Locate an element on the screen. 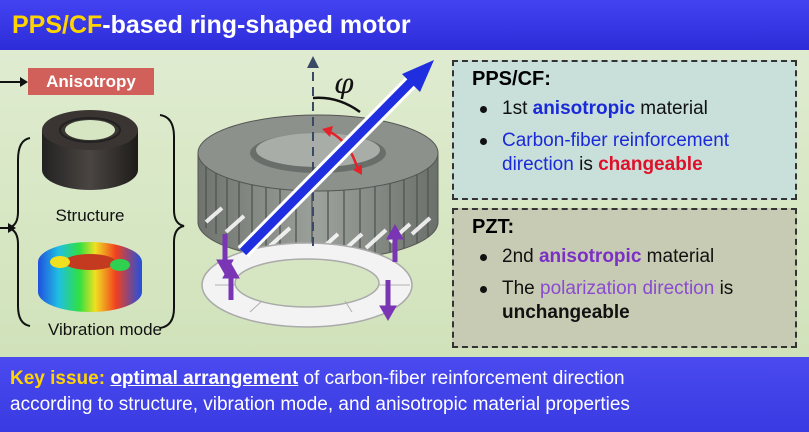  key-issue-highlight: optimal arrangement is located at coordinates (204, 378).